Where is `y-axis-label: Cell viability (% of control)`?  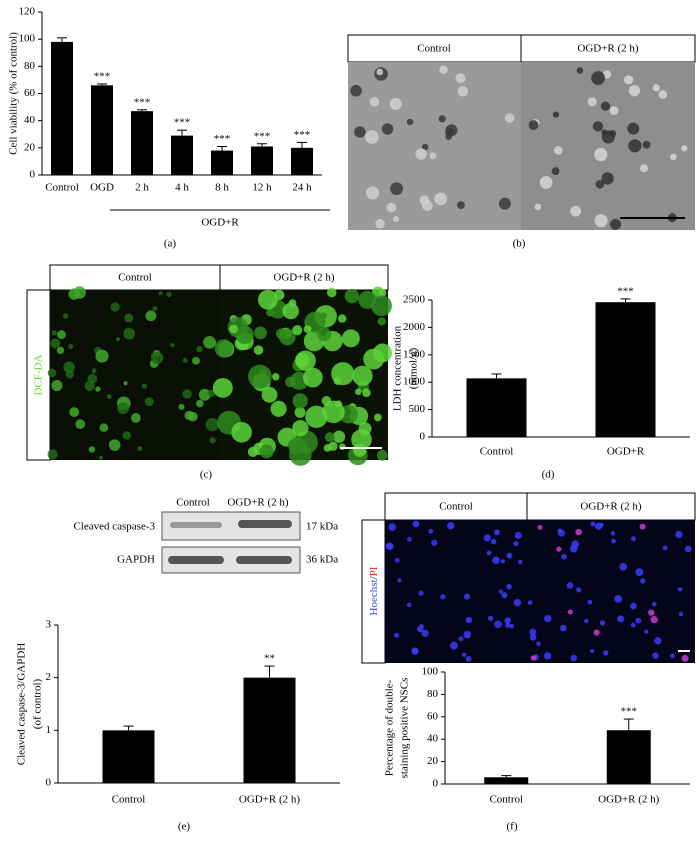
y-axis-label: Cell viability (% of control) is located at coordinates (14, 93).